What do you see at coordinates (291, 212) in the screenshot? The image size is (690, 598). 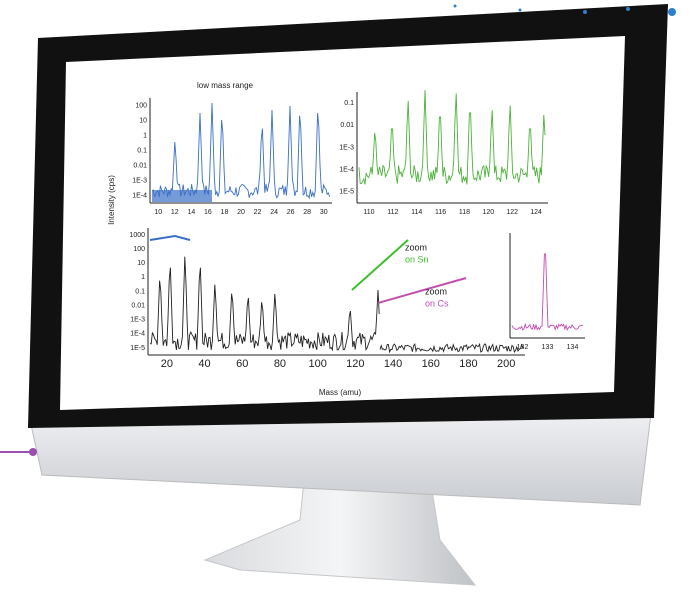 I see `x-tick-label: 26` at bounding box center [291, 212].